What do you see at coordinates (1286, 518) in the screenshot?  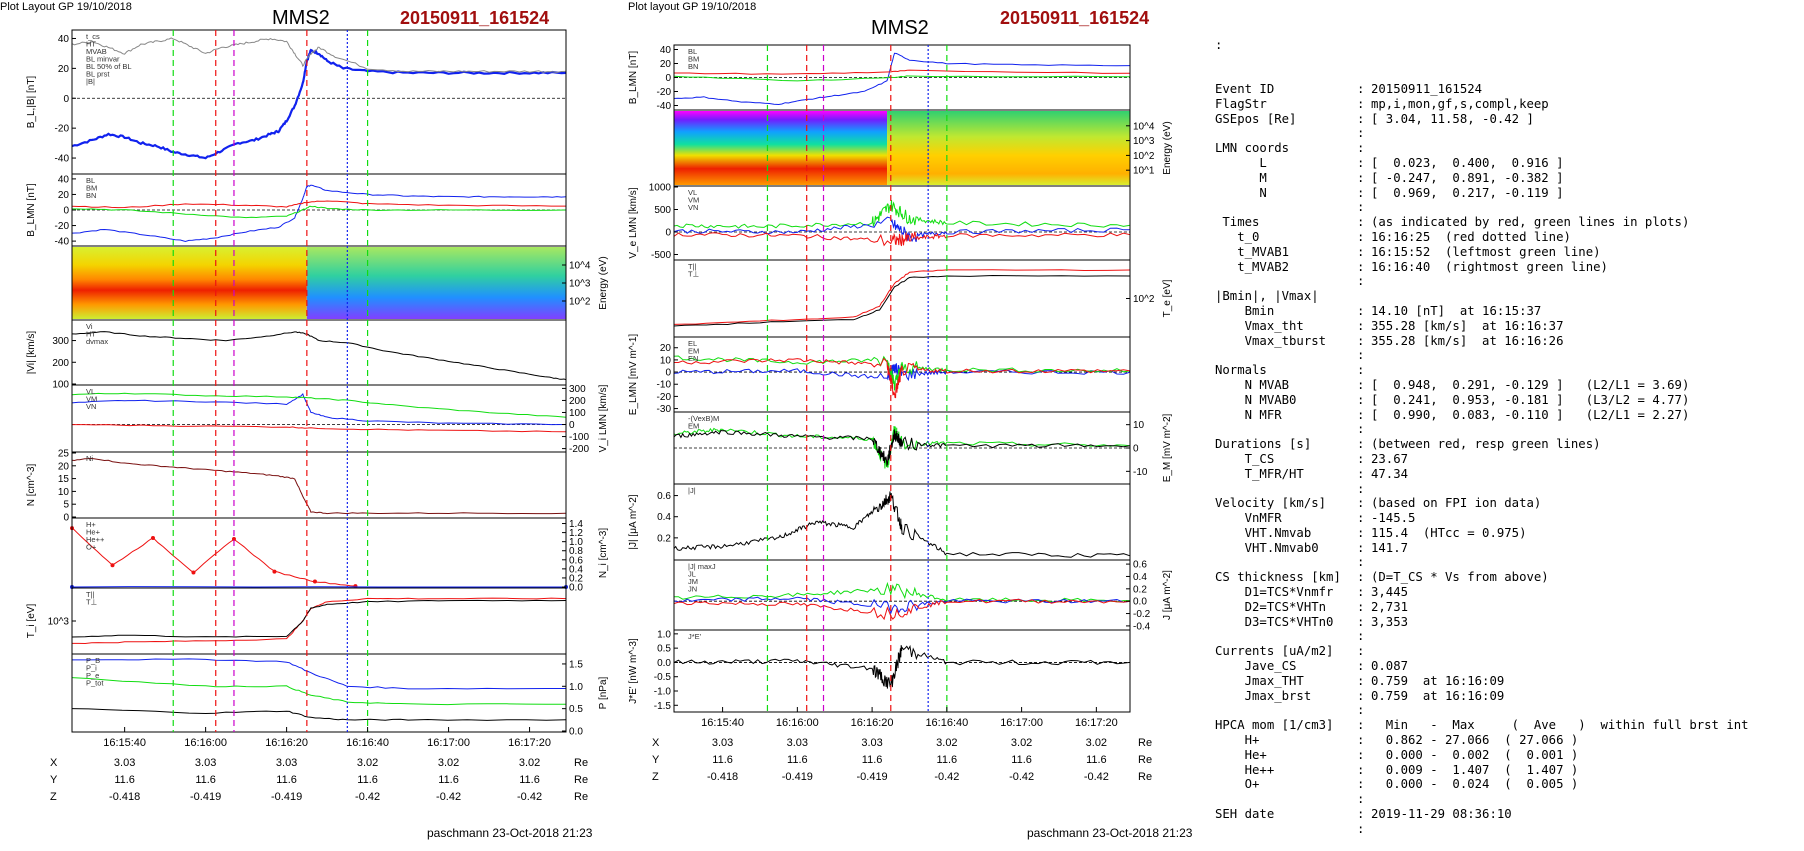 I see `info-row-label: VnMFR` at bounding box center [1286, 518].